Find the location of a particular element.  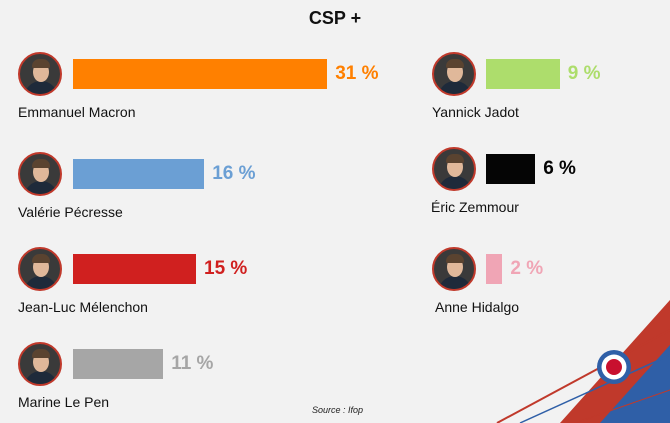

category-label: Jean-Luc Mélenchon is located at coordinates (83, 307).